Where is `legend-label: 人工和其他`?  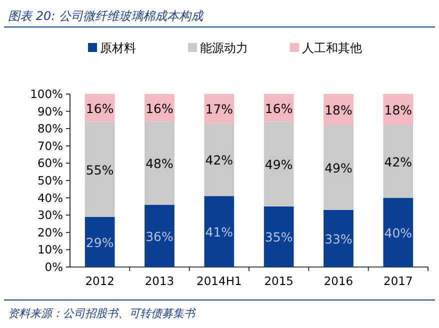 legend-label: 人工和其他 is located at coordinates (332, 48).